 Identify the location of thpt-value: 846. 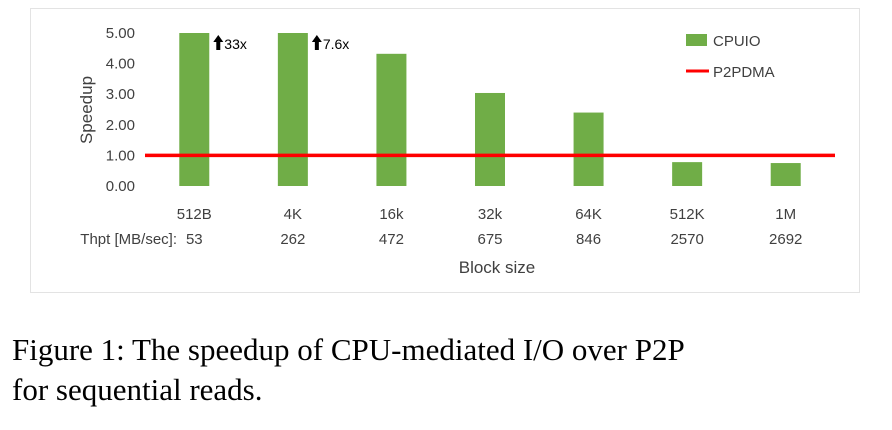
(588, 239).